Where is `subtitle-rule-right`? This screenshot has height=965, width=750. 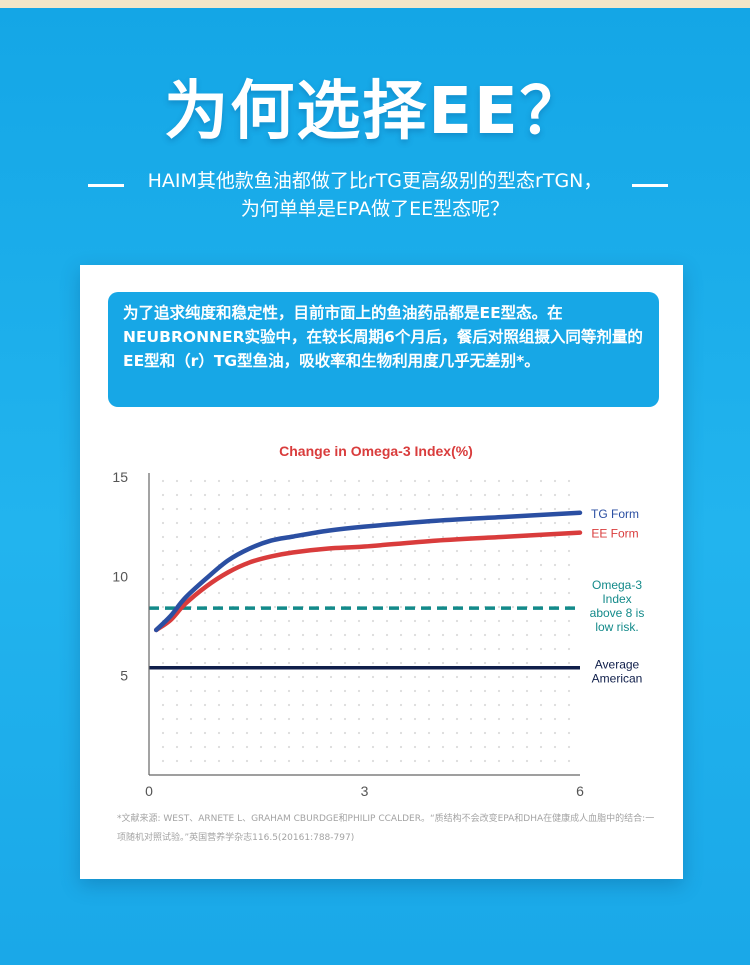 subtitle-rule-right is located at coordinates (650, 185).